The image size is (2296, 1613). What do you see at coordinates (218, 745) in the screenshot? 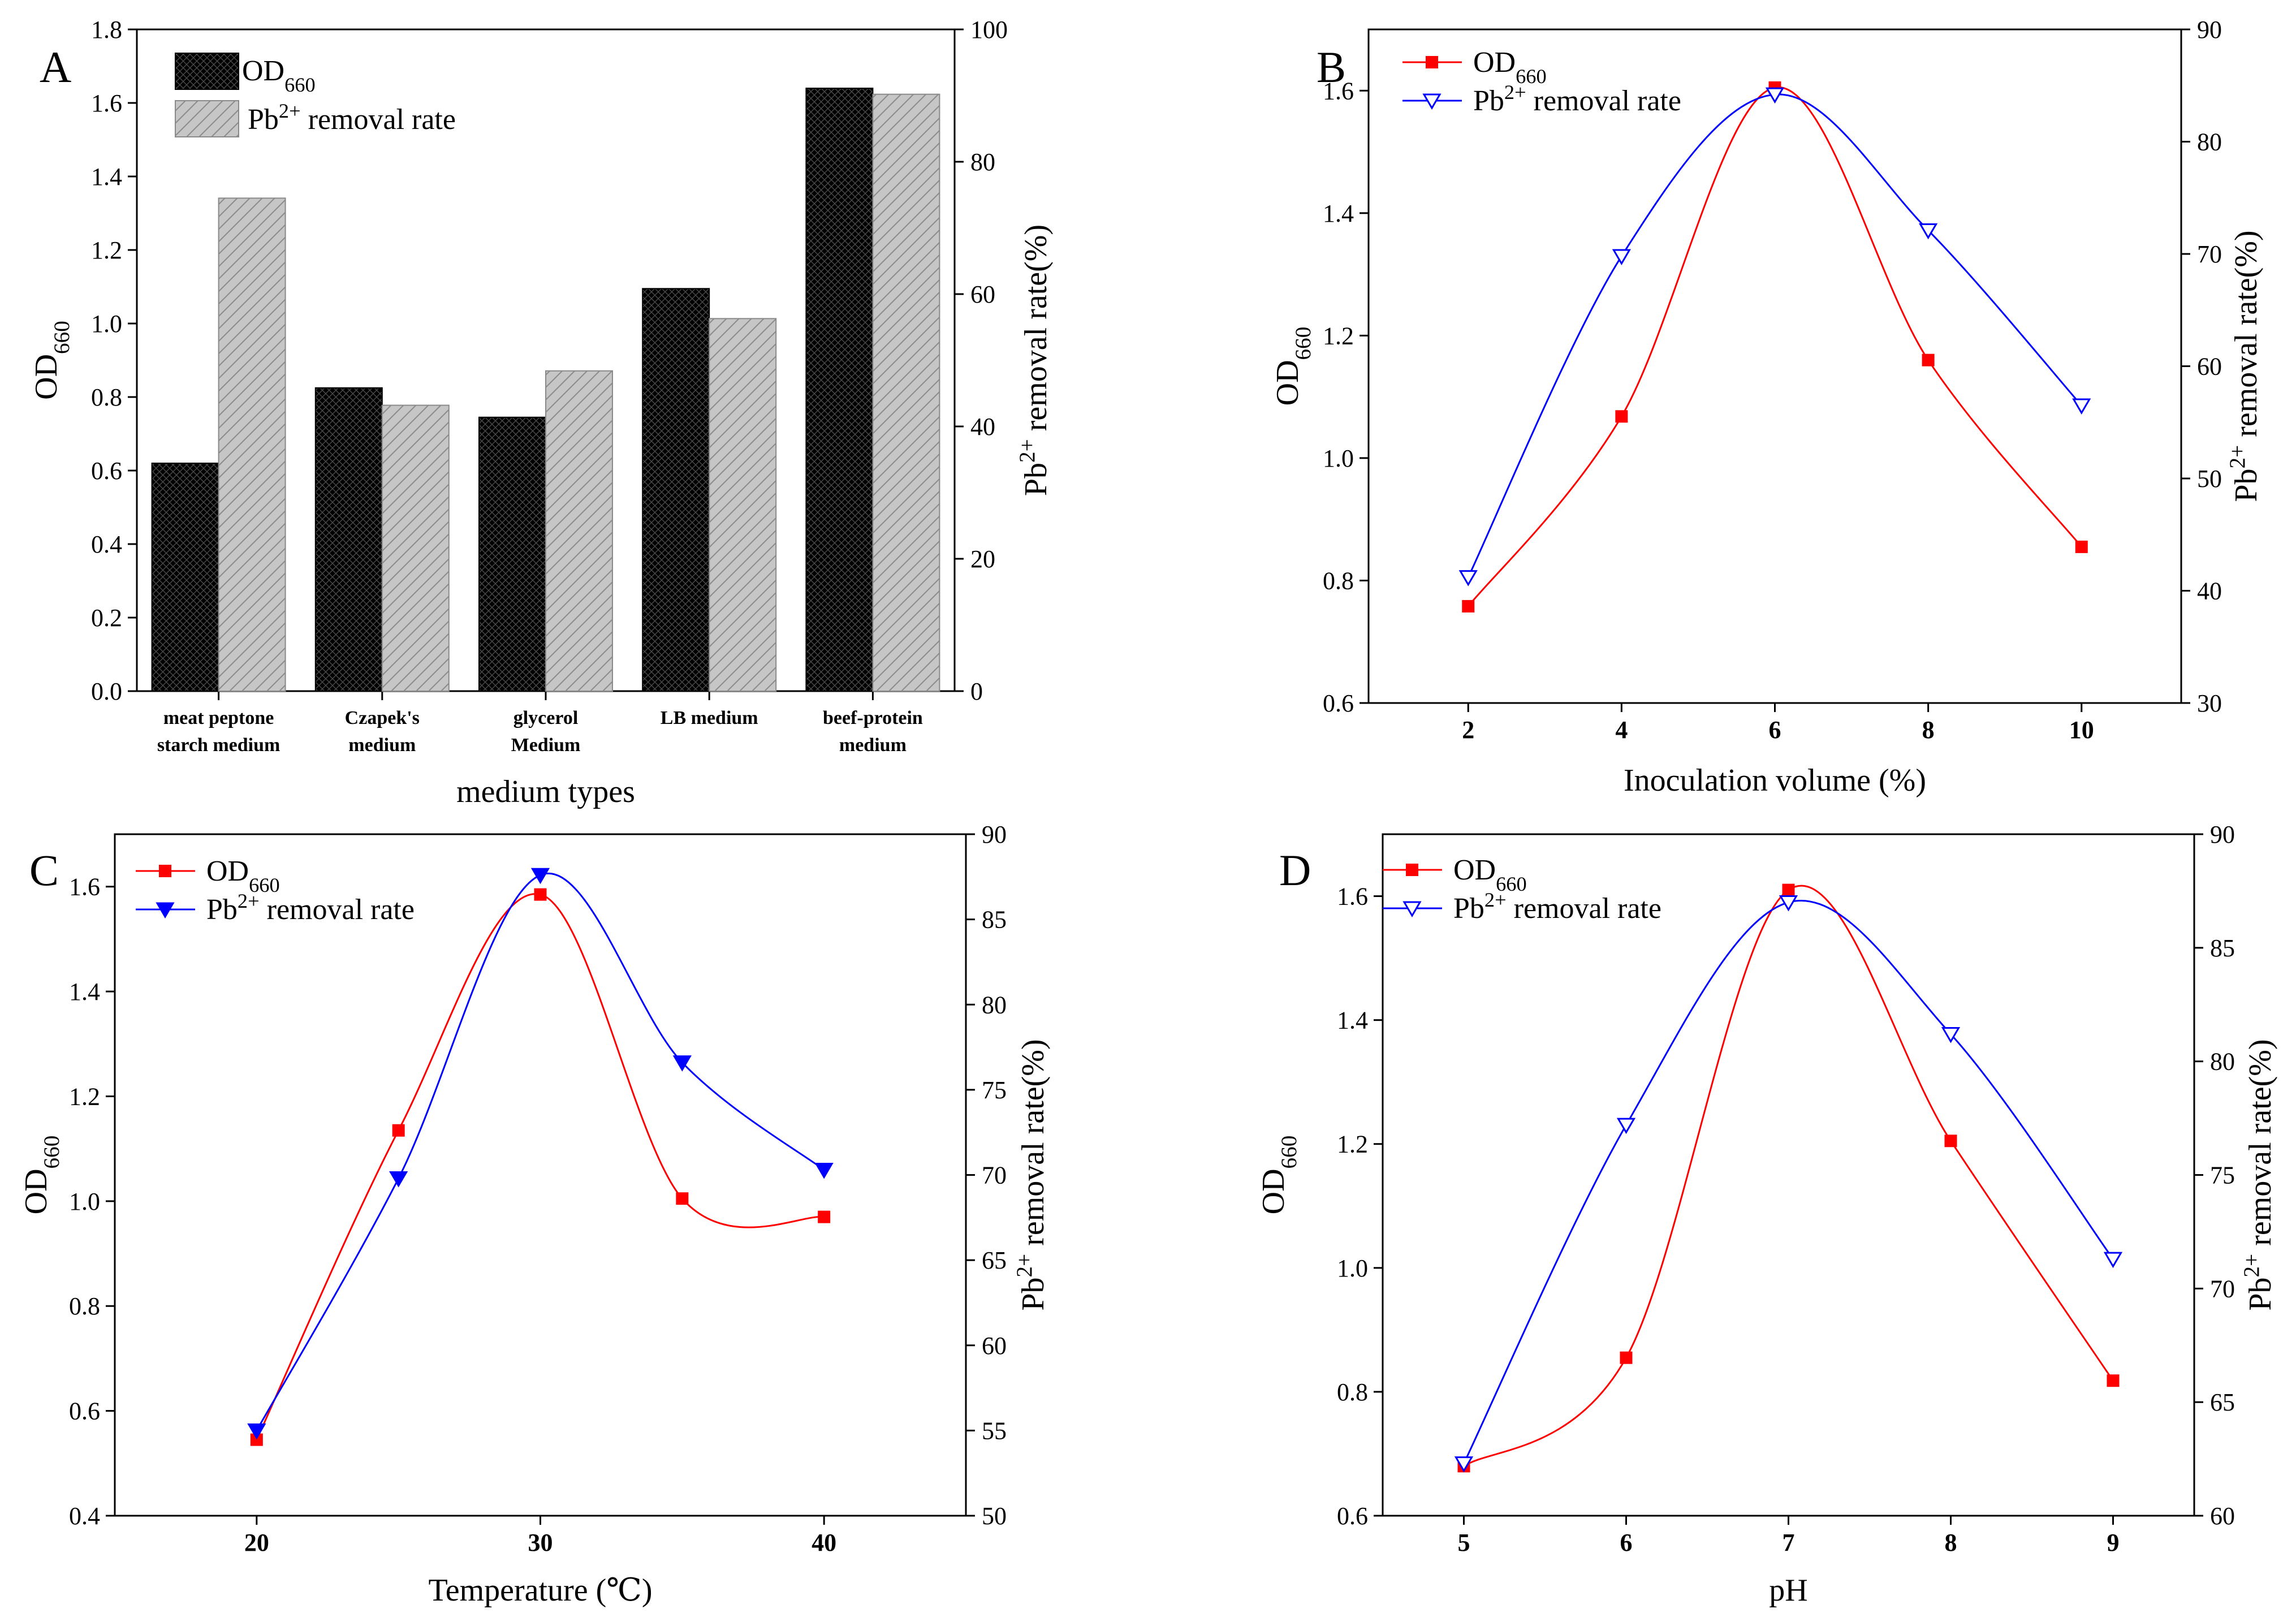
I see `x-category-label: starch medium` at bounding box center [218, 745].